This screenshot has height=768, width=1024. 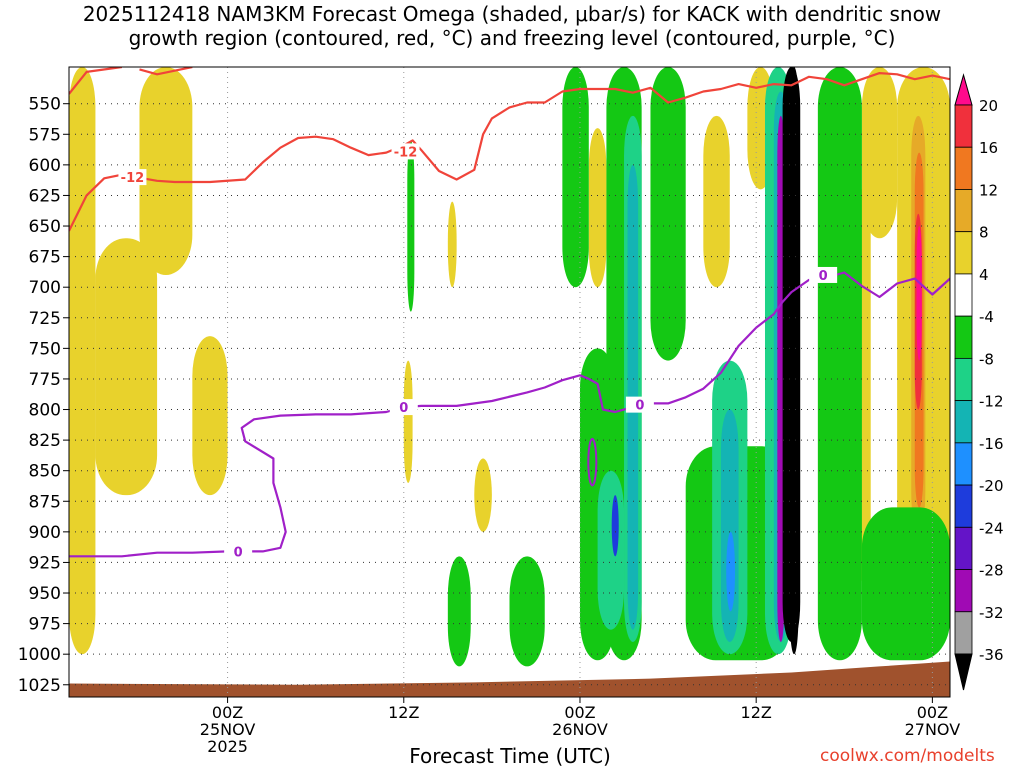 What do you see at coordinates (45, 625) in the screenshot?
I see `y-tick-label: 975` at bounding box center [45, 625].